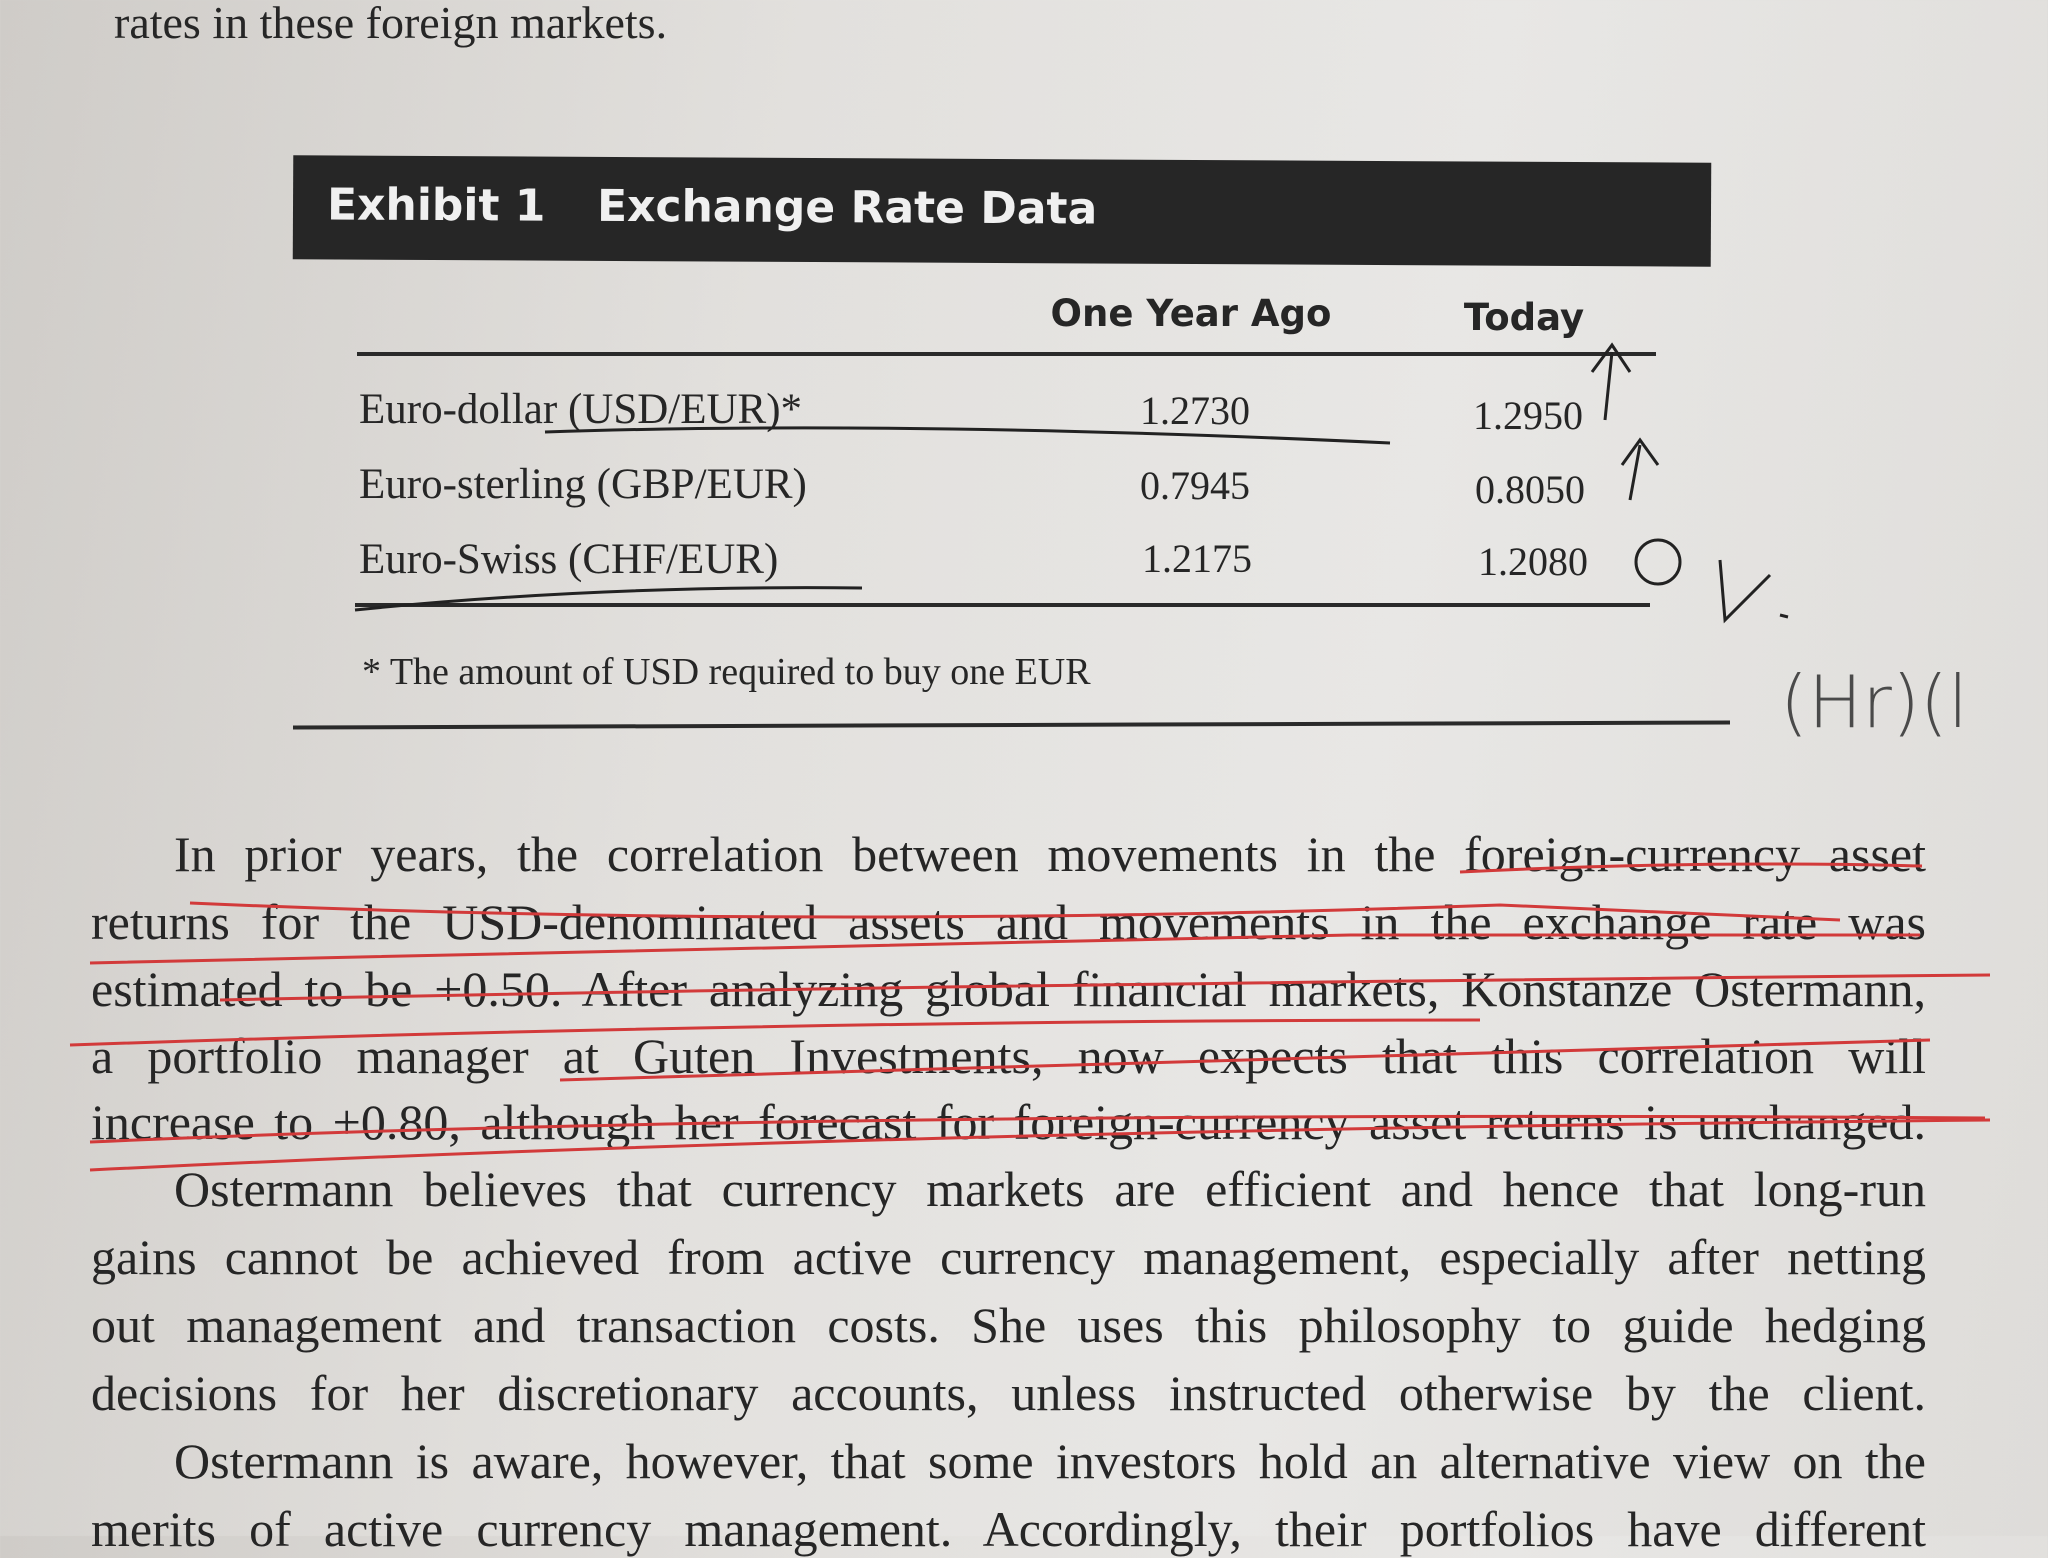  Describe the element at coordinates (1874, 702) in the screenshot. I see `handwritten-margin-note: (Hr)(l` at that location.